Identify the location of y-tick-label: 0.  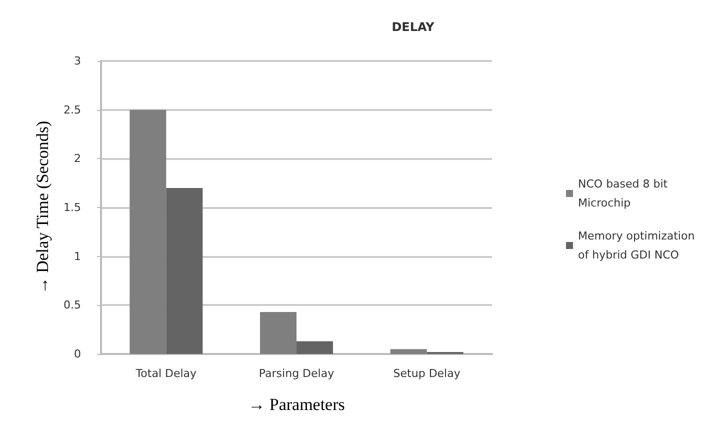
(77, 354).